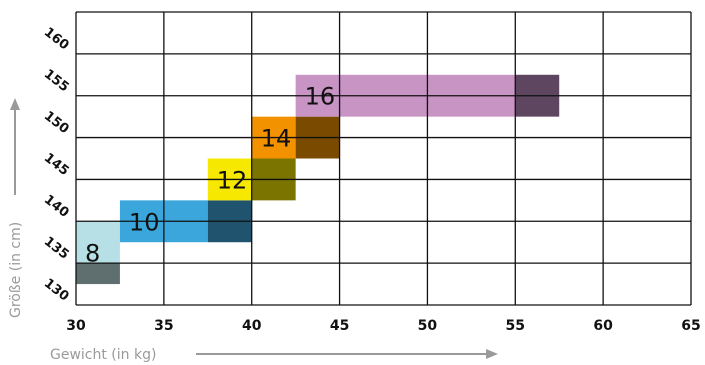 The width and height of the screenshot is (705, 365). What do you see at coordinates (690, 326) in the screenshot?
I see `x-tick-label: 65` at bounding box center [690, 326].